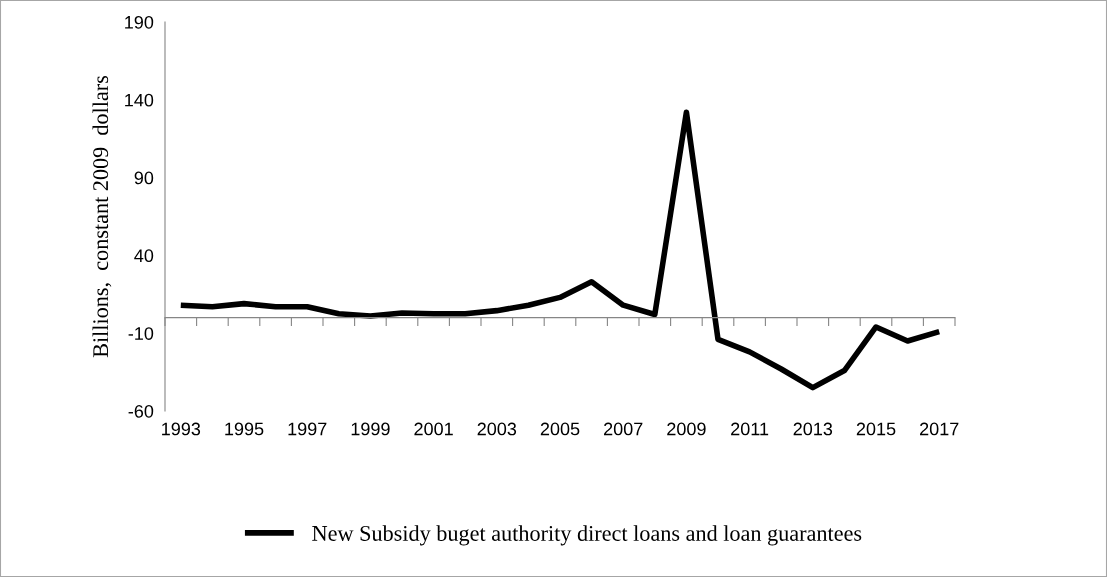 The width and height of the screenshot is (1107, 577). Describe the element at coordinates (876, 429) in the screenshot. I see `x-tick-label: 2015` at that location.